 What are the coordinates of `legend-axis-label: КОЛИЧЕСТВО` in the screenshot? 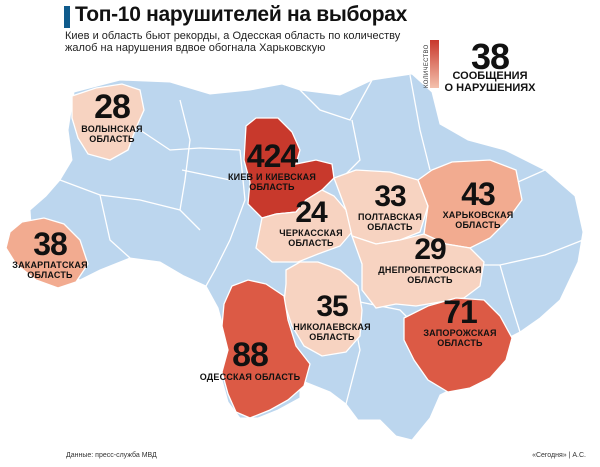 It's located at (427, 66).